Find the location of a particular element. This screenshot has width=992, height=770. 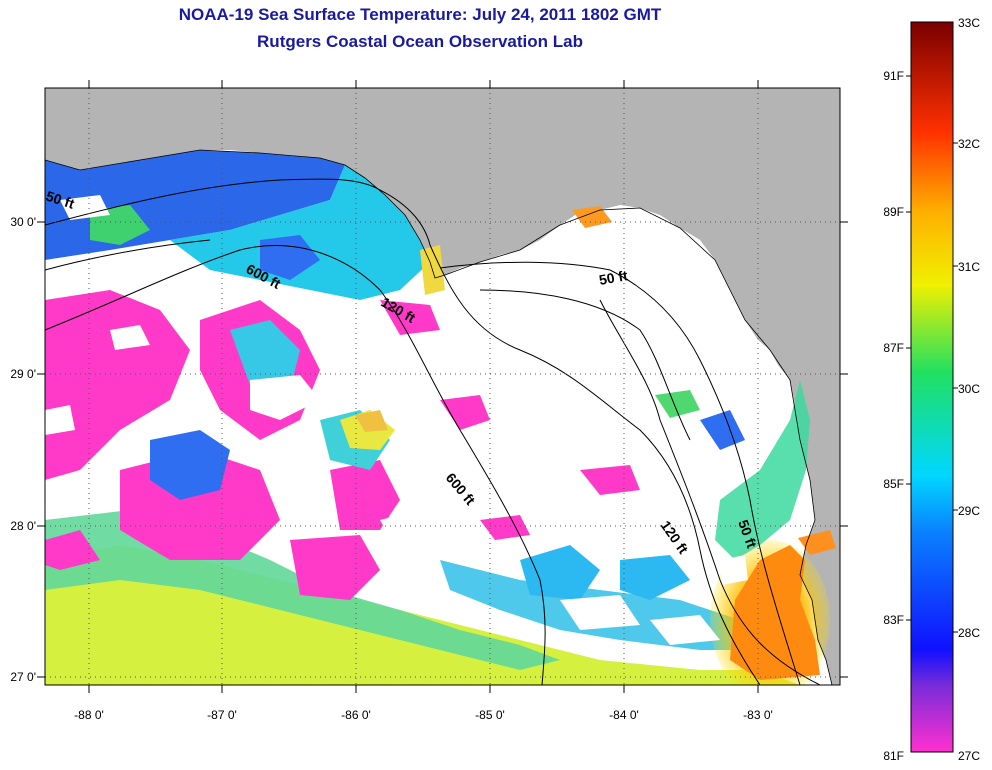

lon-label-85: -85 0' is located at coordinates (490, 715).